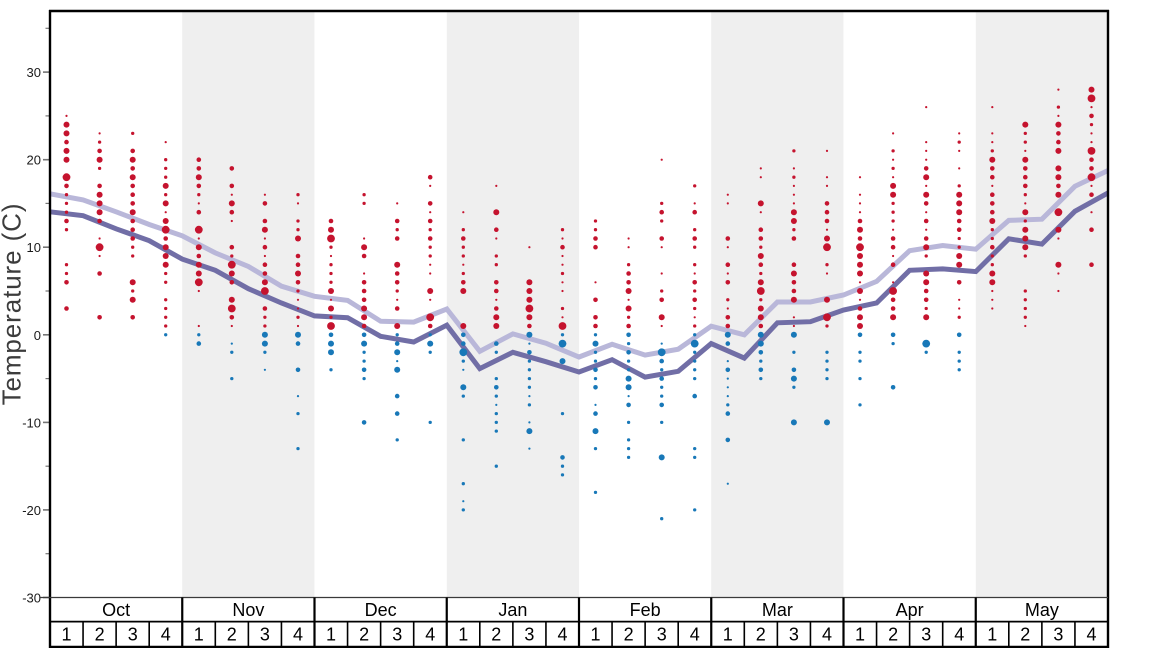 The image size is (1168, 648). Describe the element at coordinates (31, 422) in the screenshot. I see `svg-text: -10` at that location.